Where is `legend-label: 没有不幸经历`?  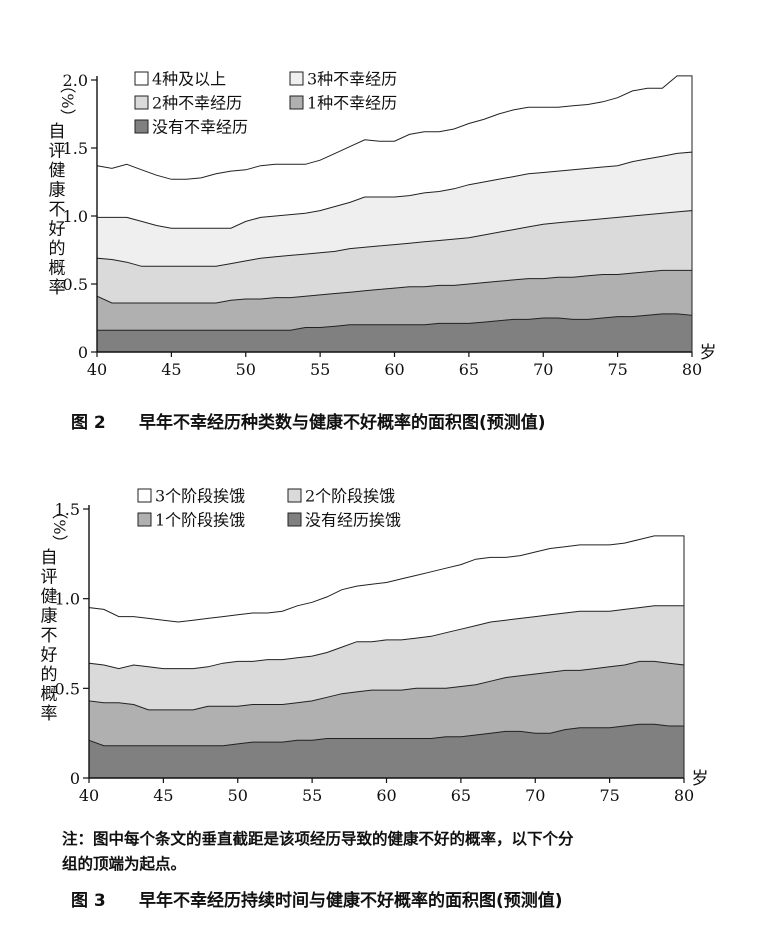
legend-label: 没有不幸经历 is located at coordinates (200, 127).